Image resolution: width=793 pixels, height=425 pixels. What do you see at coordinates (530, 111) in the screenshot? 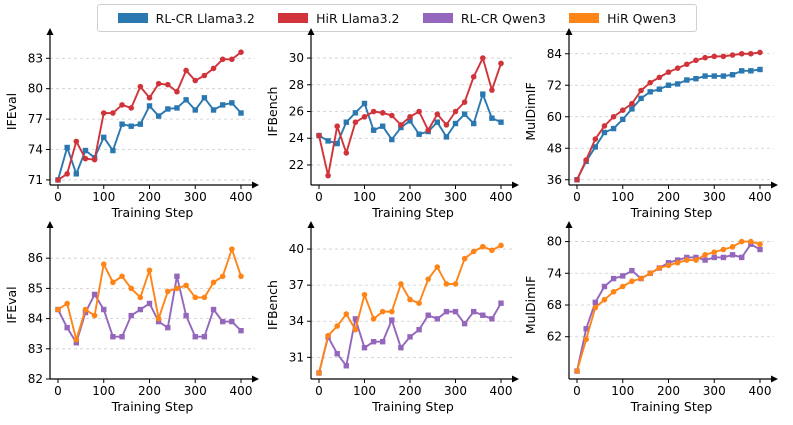
I see `y-axis-label: MulDimIF` at bounding box center [530, 111].